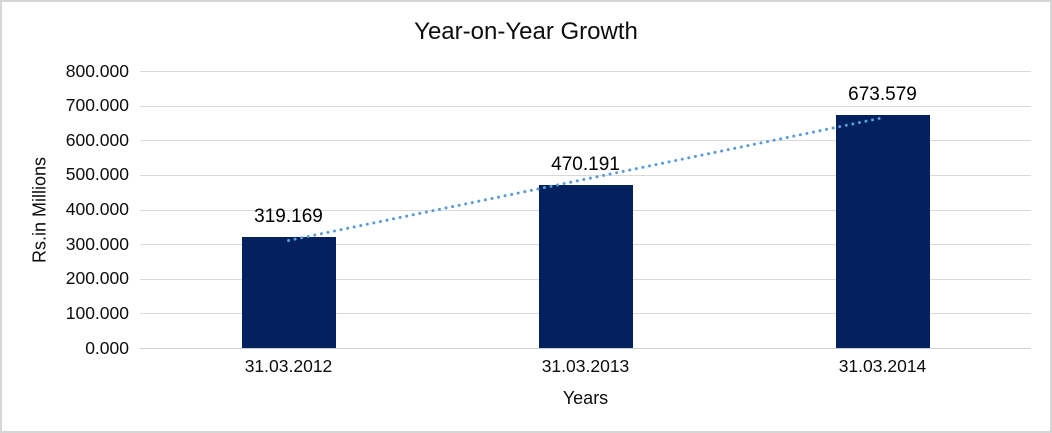 The width and height of the screenshot is (1052, 433). Describe the element at coordinates (97, 139) in the screenshot. I see `y-tick-label: 600.000` at that location.